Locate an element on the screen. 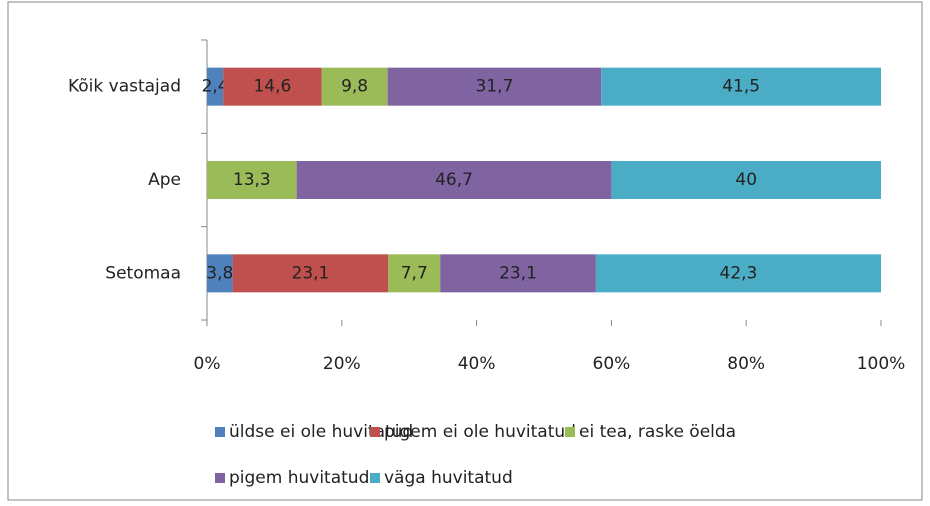 The height and width of the screenshot is (506, 930). data-label: 13,3 is located at coordinates (252, 180).